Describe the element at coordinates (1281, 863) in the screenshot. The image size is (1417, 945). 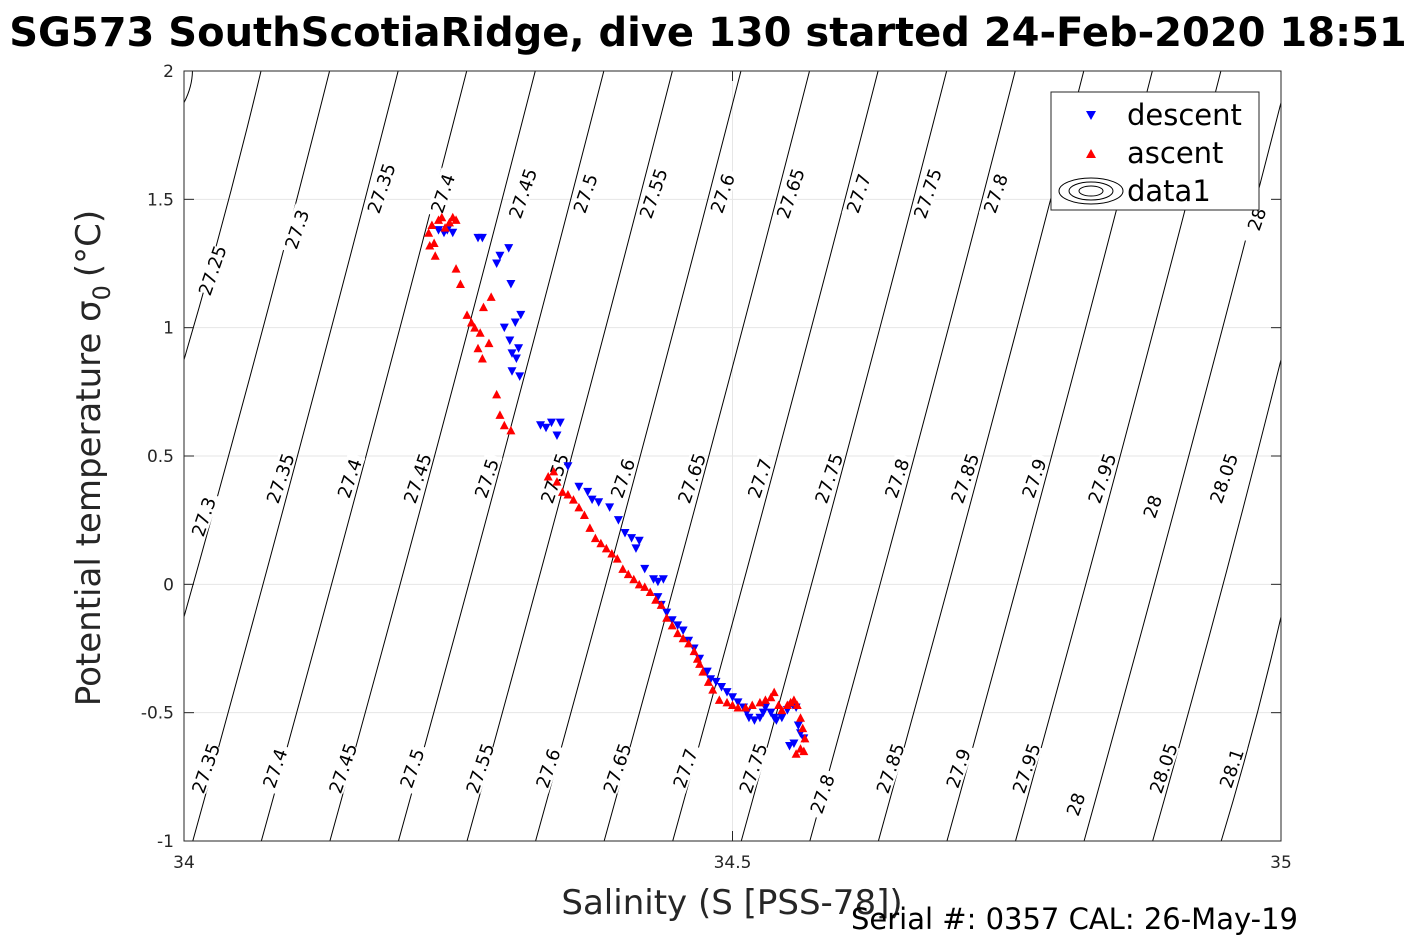
I see `x-tick-label: 35` at that location.